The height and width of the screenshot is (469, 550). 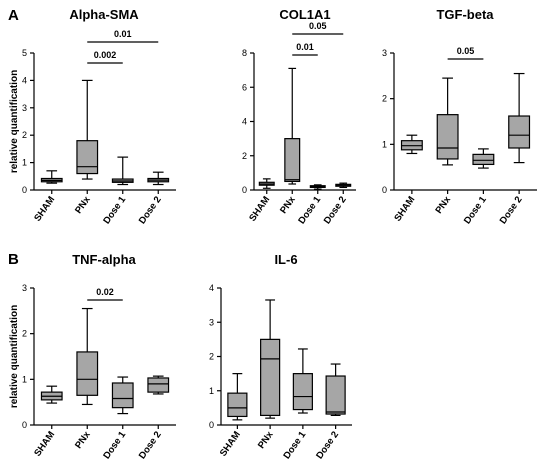 What do you see at coordinates (105, 292) in the screenshot?
I see `significance-label: 0.02` at bounding box center [105, 292].